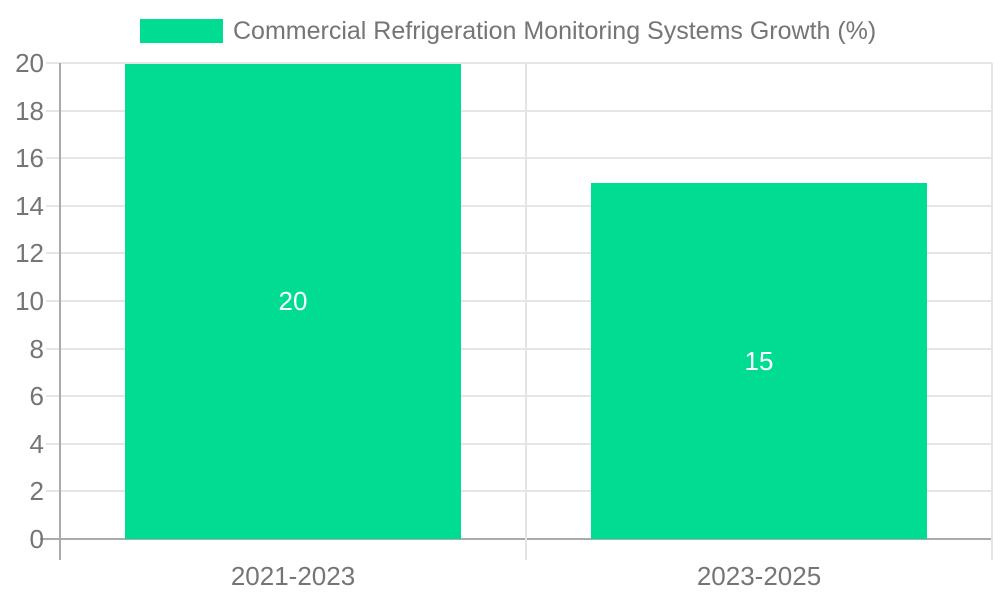 Image resolution: width=1000 pixels, height=600 pixels. Describe the element at coordinates (36, 348) in the screenshot. I see `y-tick-label: 8` at that location.